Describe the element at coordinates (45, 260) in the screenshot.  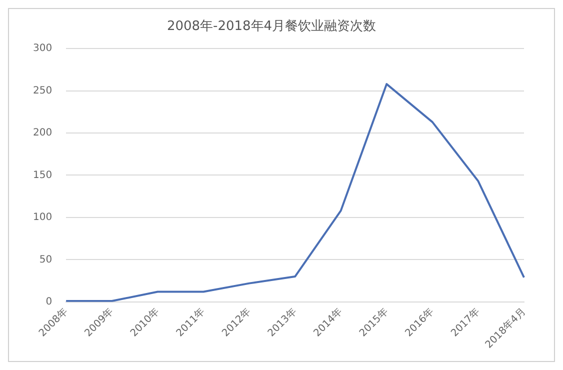
I see `y-tick-label: 50` at that location.